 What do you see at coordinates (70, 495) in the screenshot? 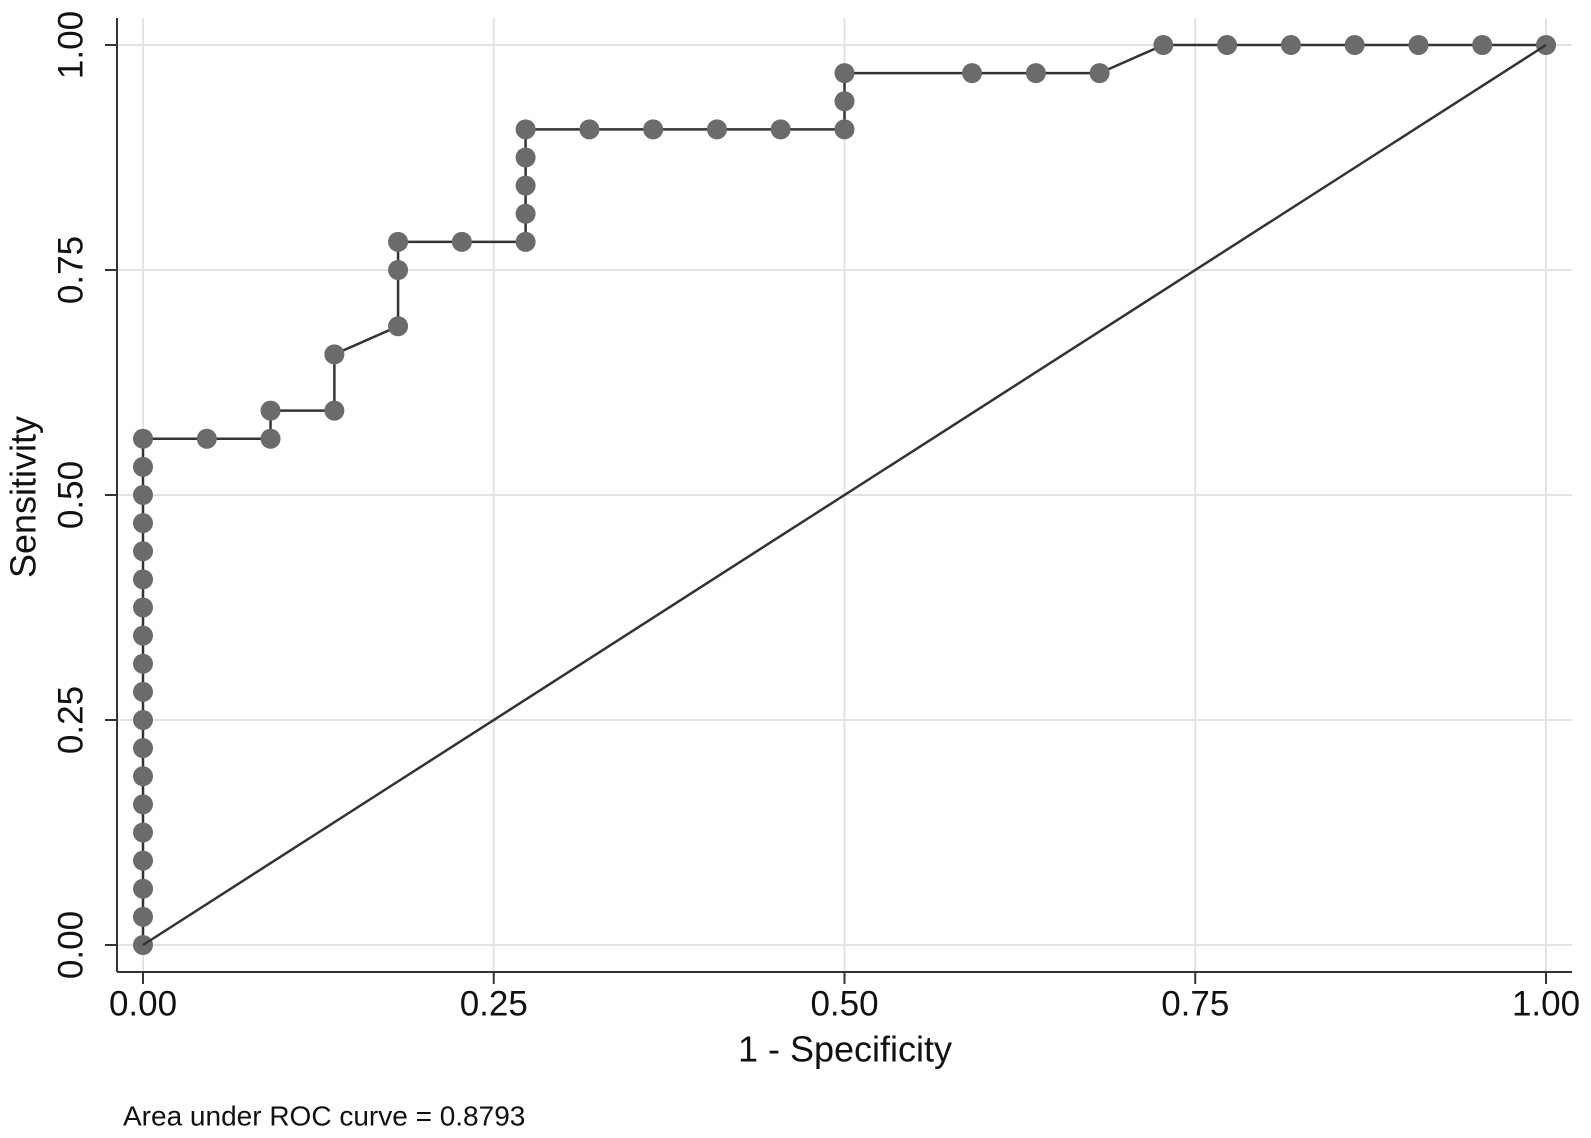
I see `y-tick-label: 0.50` at bounding box center [70, 495].